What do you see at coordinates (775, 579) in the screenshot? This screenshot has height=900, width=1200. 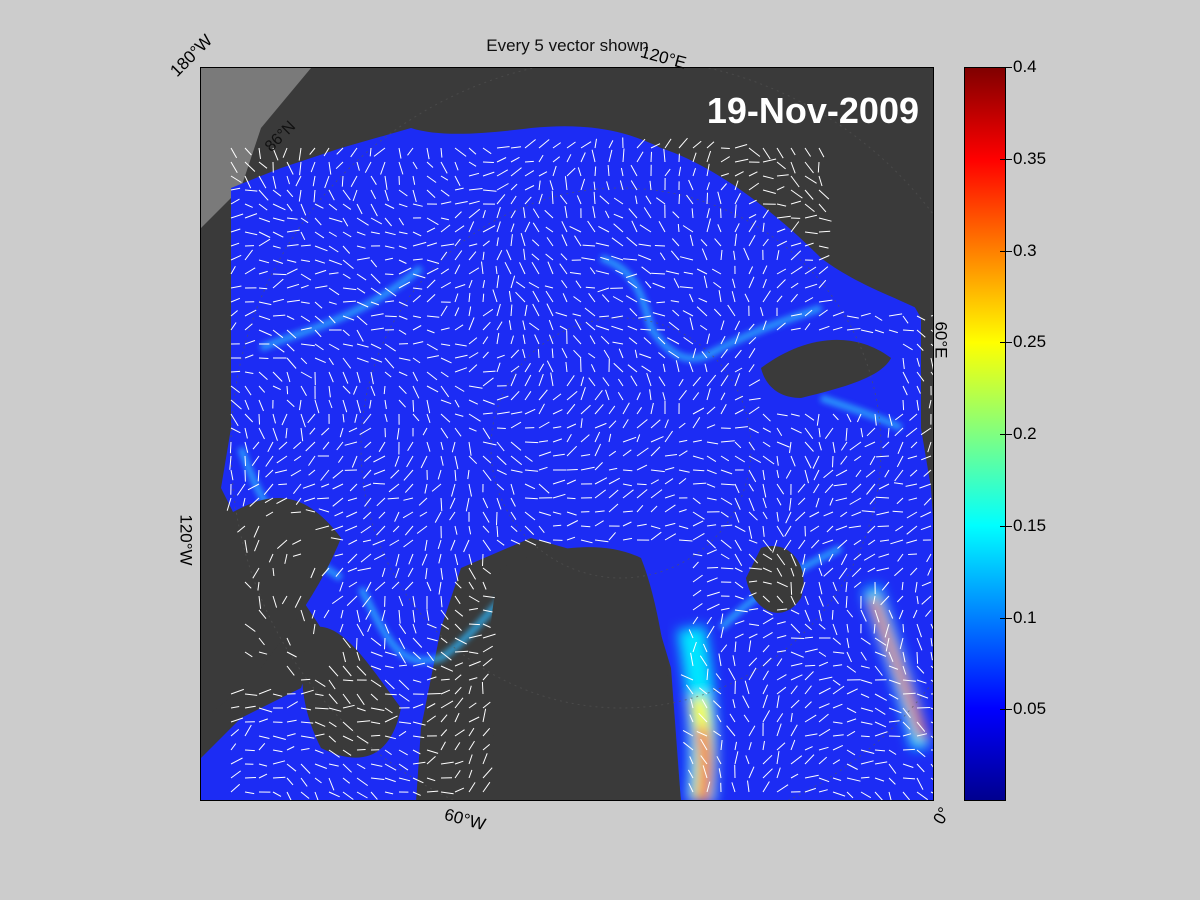 I see `svalbard` at bounding box center [775, 579].